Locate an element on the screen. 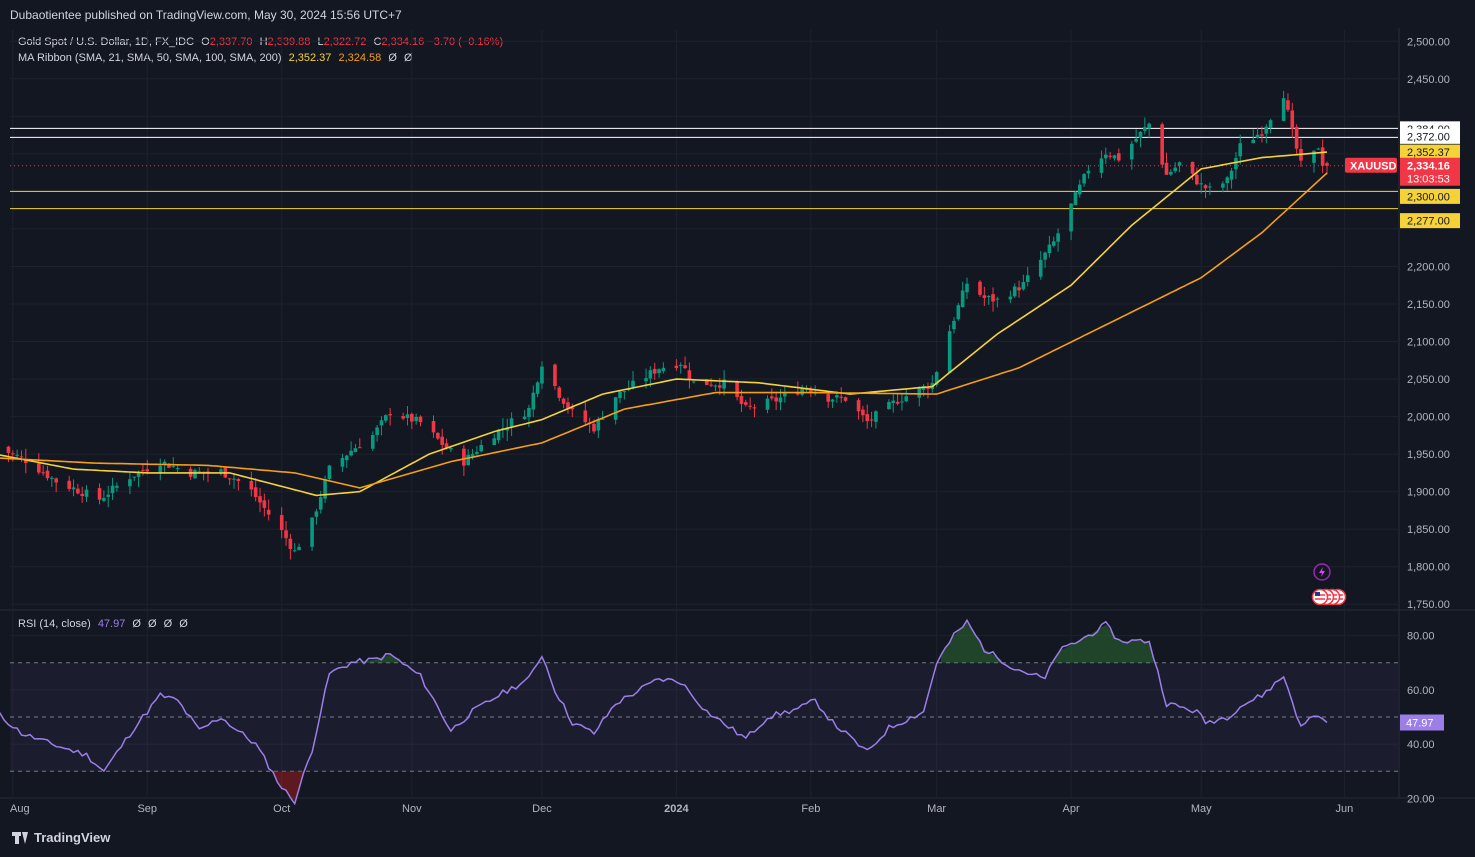 This screenshot has width=1475, height=857. price-tick-label: 2,150.00 is located at coordinates (1428, 305).